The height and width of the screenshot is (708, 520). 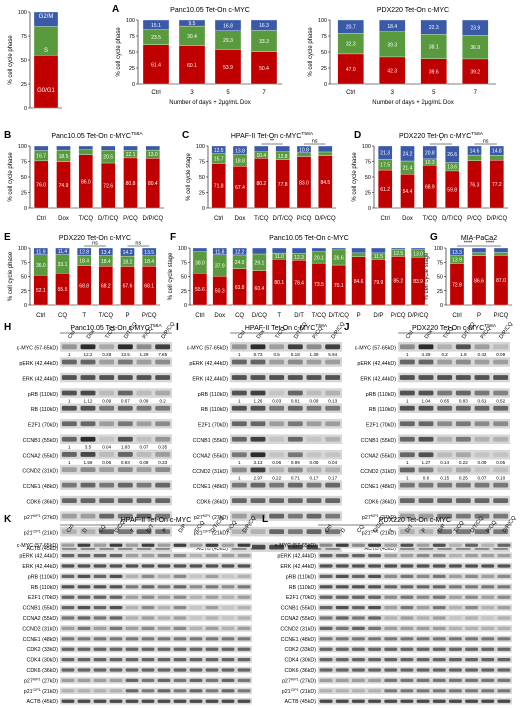 What do you see at coordinates (385, 190) in the screenshot?
I see `data-label: 61.2` at bounding box center [385, 190].